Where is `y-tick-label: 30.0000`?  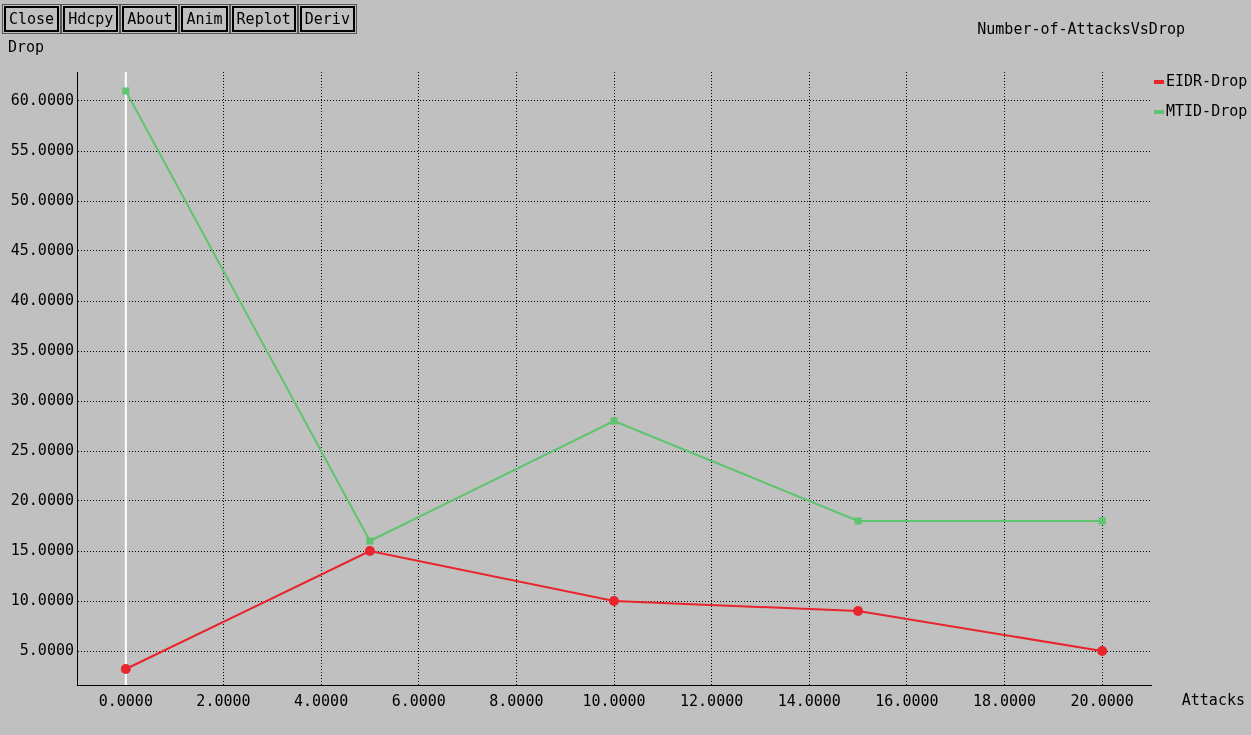 y-tick-label: 30.0000 is located at coordinates (42, 399).